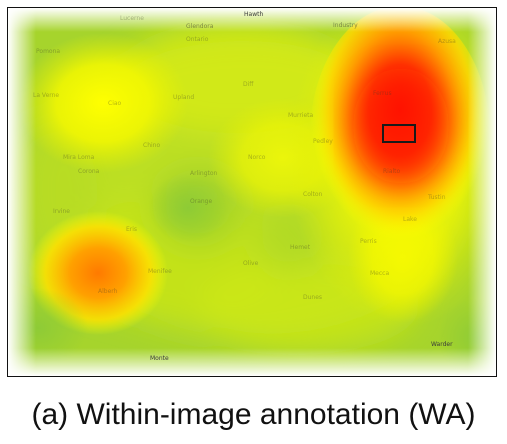  What do you see at coordinates (48, 51) in the screenshot?
I see `map-label-minor: Pomona` at bounding box center [48, 51].